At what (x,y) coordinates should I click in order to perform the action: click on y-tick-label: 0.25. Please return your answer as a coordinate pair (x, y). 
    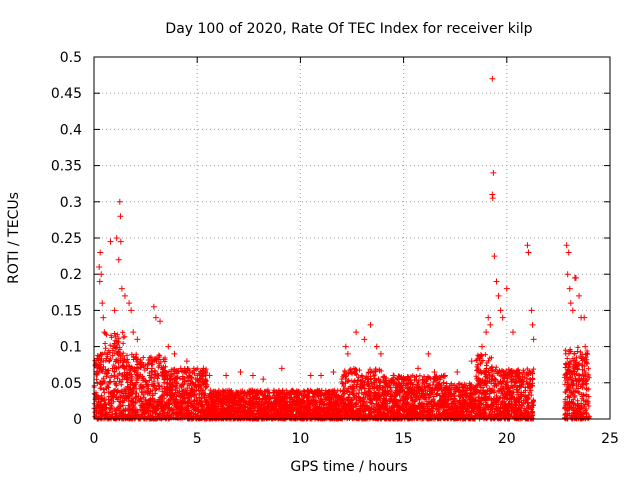
    Looking at the image, I should click on (66, 239).